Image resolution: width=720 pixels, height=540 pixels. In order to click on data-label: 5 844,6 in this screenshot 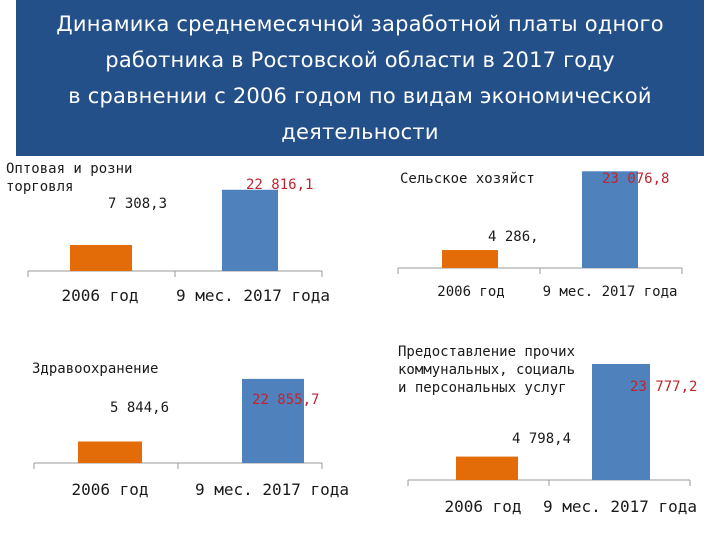, I will do `click(139, 408)`.